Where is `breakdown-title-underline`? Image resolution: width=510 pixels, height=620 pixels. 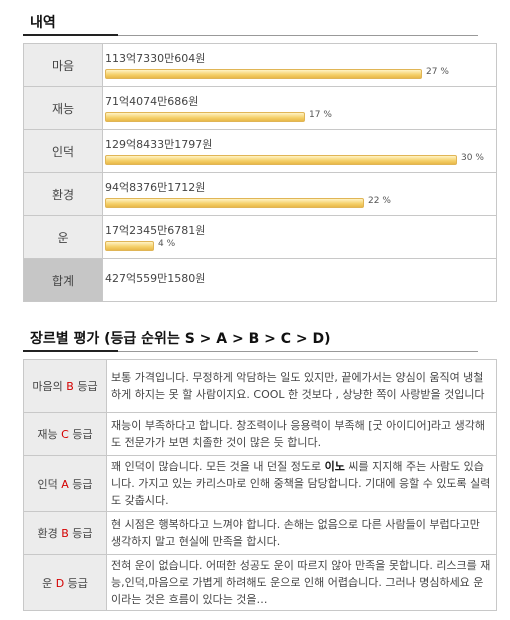
breakdown-title-underline is located at coordinates (70, 35).